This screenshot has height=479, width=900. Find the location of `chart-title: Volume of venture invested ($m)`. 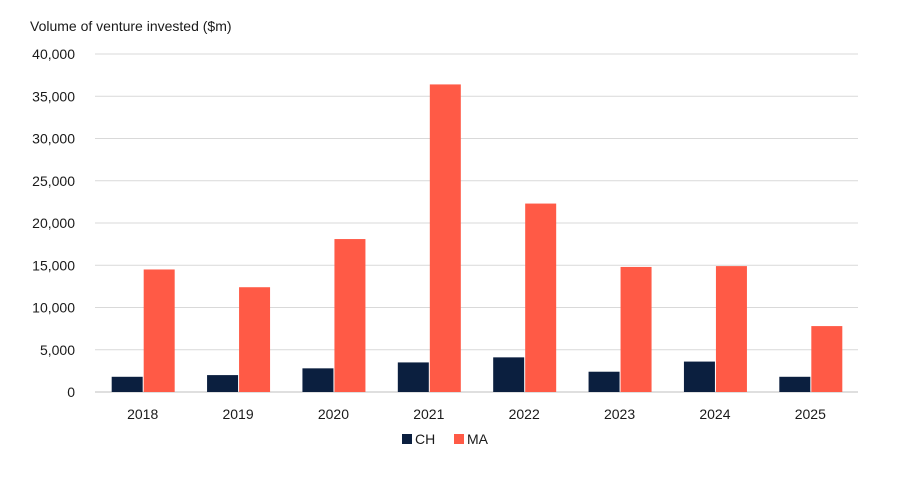

chart-title: Volume of venture invested ($m) is located at coordinates (131, 26).